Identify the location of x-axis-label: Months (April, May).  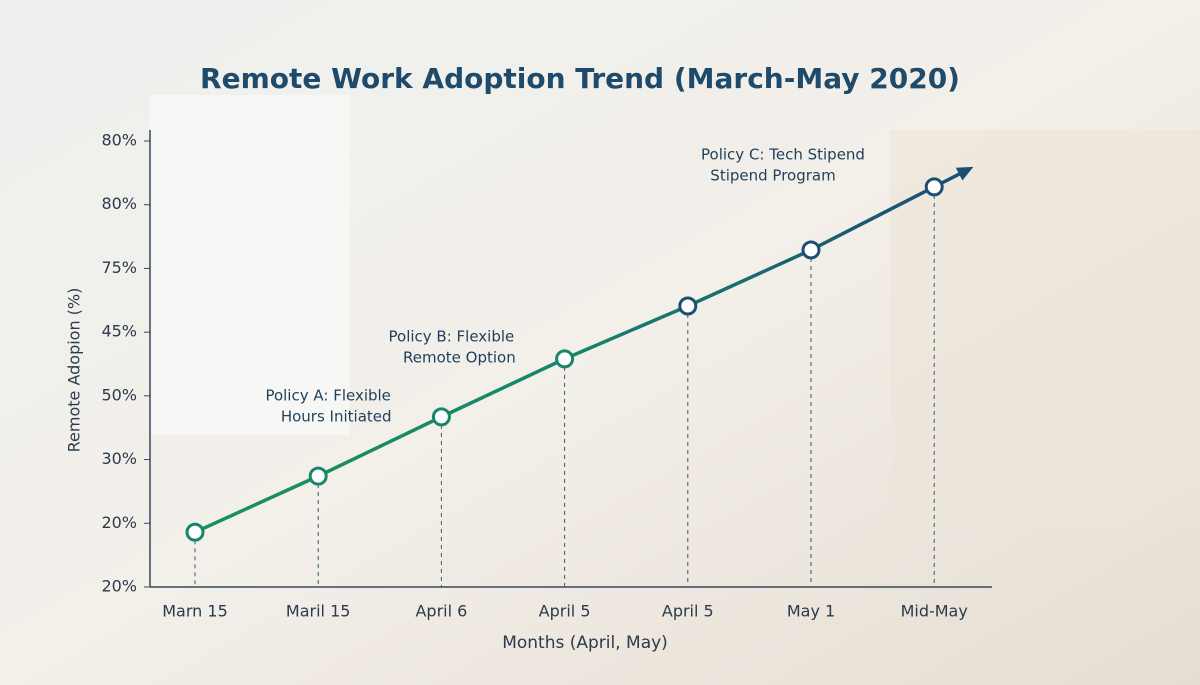
(585, 643).